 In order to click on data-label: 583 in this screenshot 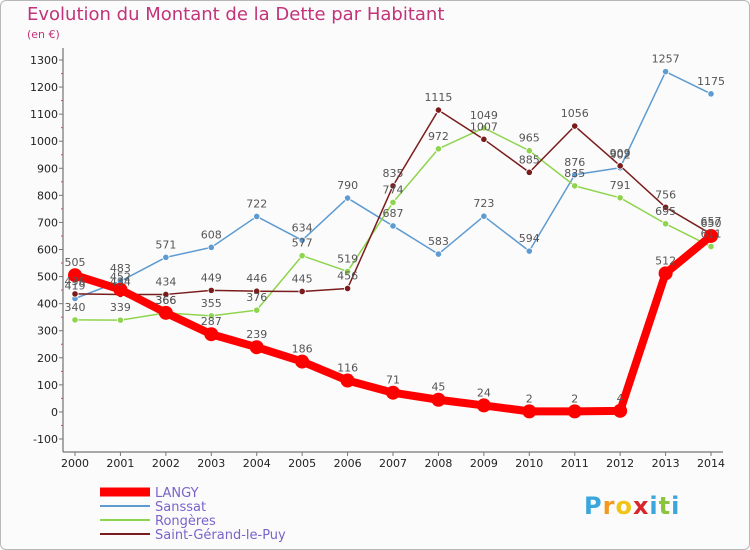, I will do `click(438, 241)`.